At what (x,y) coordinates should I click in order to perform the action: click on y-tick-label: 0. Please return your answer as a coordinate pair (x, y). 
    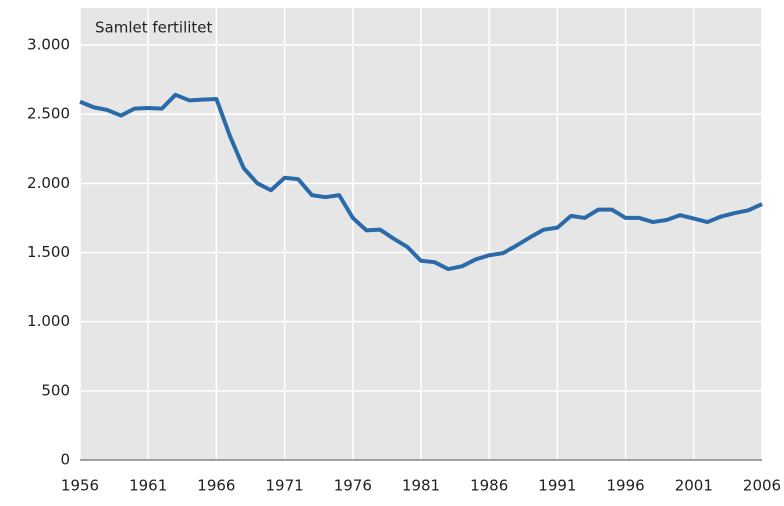
    Looking at the image, I should click on (65, 460).